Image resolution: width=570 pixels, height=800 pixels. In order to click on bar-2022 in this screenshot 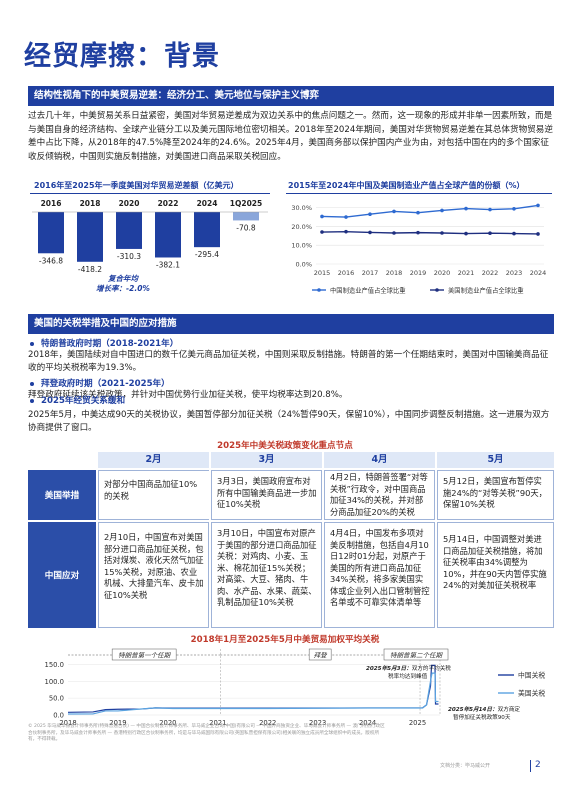, I will do `click(168, 235)`.